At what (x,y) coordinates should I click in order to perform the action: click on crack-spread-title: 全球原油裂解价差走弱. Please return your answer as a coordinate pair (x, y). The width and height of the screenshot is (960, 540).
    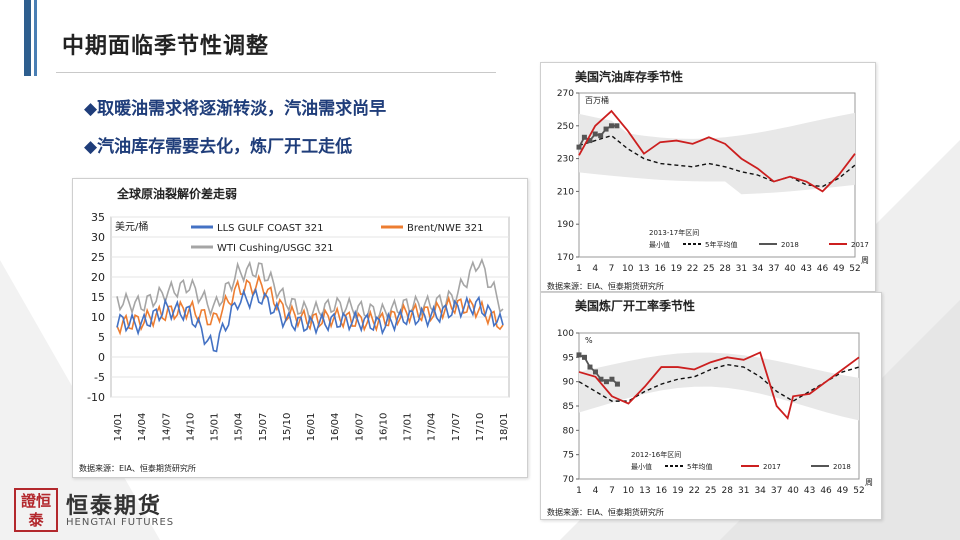
    Looking at the image, I should click on (177, 194).